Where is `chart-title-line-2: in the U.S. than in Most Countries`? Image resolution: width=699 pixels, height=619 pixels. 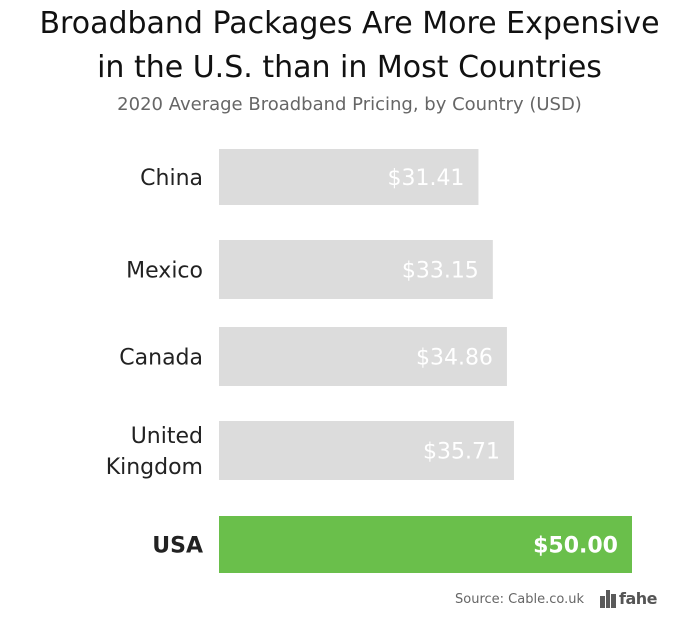
chart-title-line-2: in the U.S. than in Most Countries is located at coordinates (349, 67).